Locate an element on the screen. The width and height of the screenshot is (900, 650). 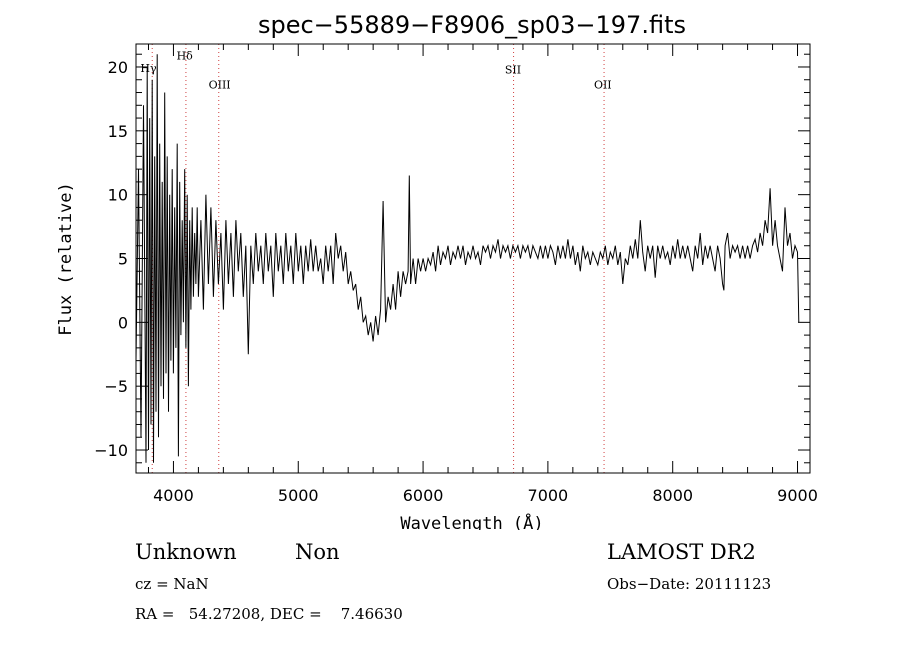
line-annotation: Hδ is located at coordinates (185, 55).